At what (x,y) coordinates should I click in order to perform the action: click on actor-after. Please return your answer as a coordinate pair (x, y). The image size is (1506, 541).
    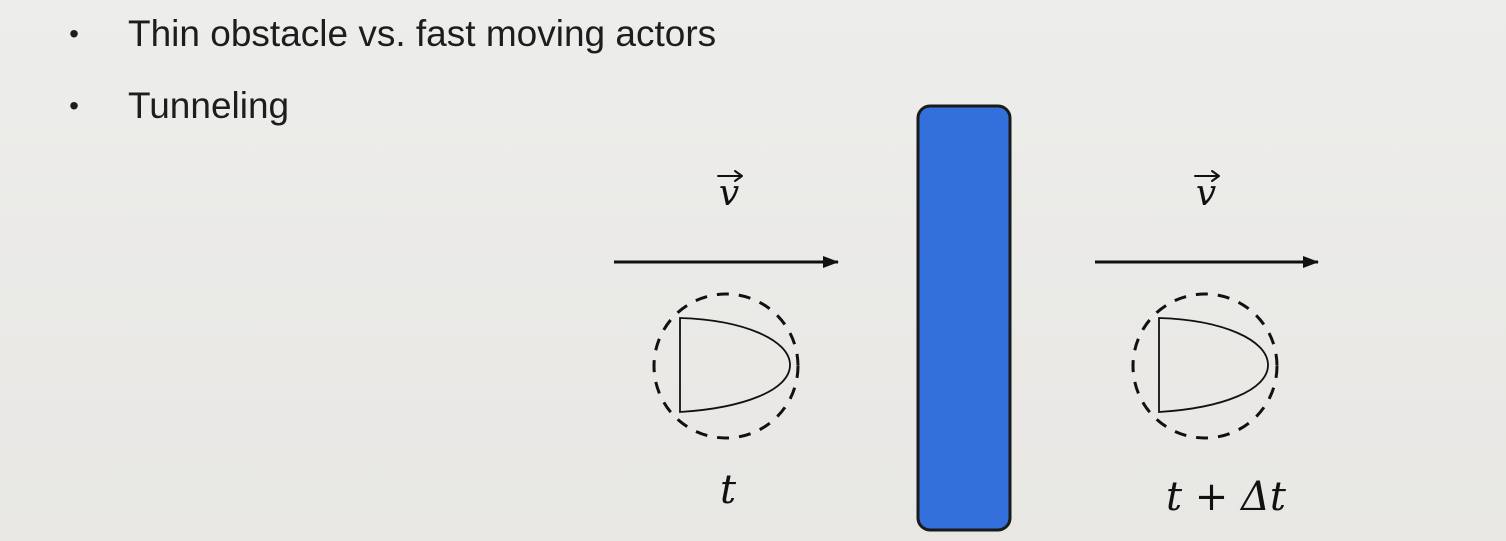
    Looking at the image, I should click on (1205, 366).